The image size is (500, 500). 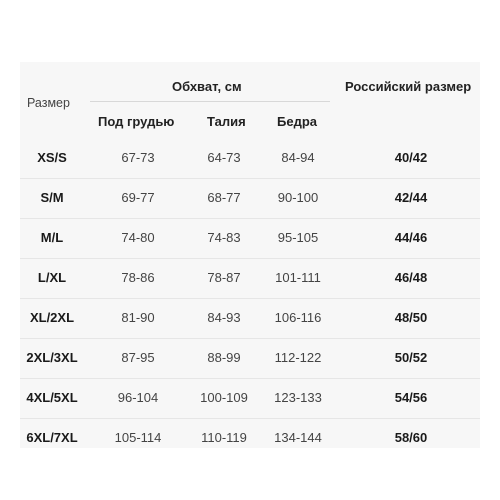 I want to click on cell-hips: 95-105, so click(x=298, y=237).